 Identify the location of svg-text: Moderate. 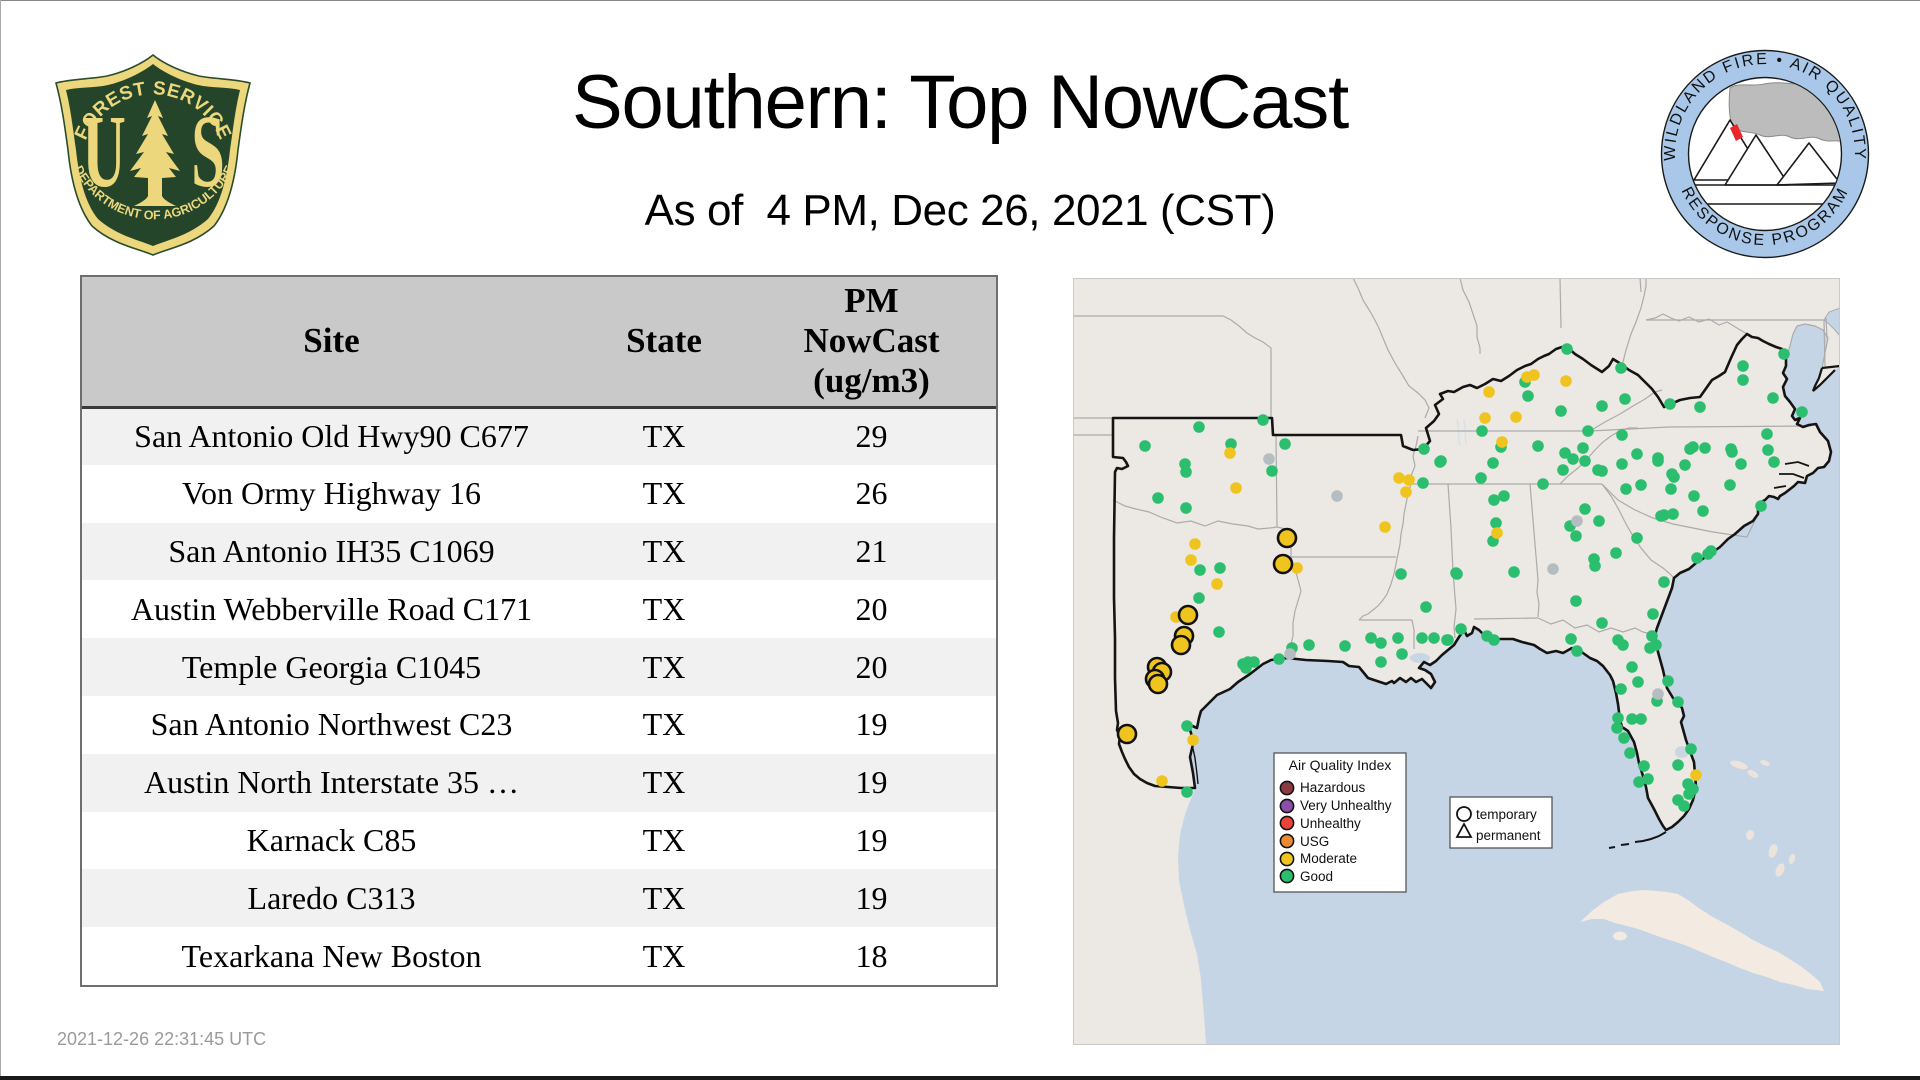
(1328, 858).